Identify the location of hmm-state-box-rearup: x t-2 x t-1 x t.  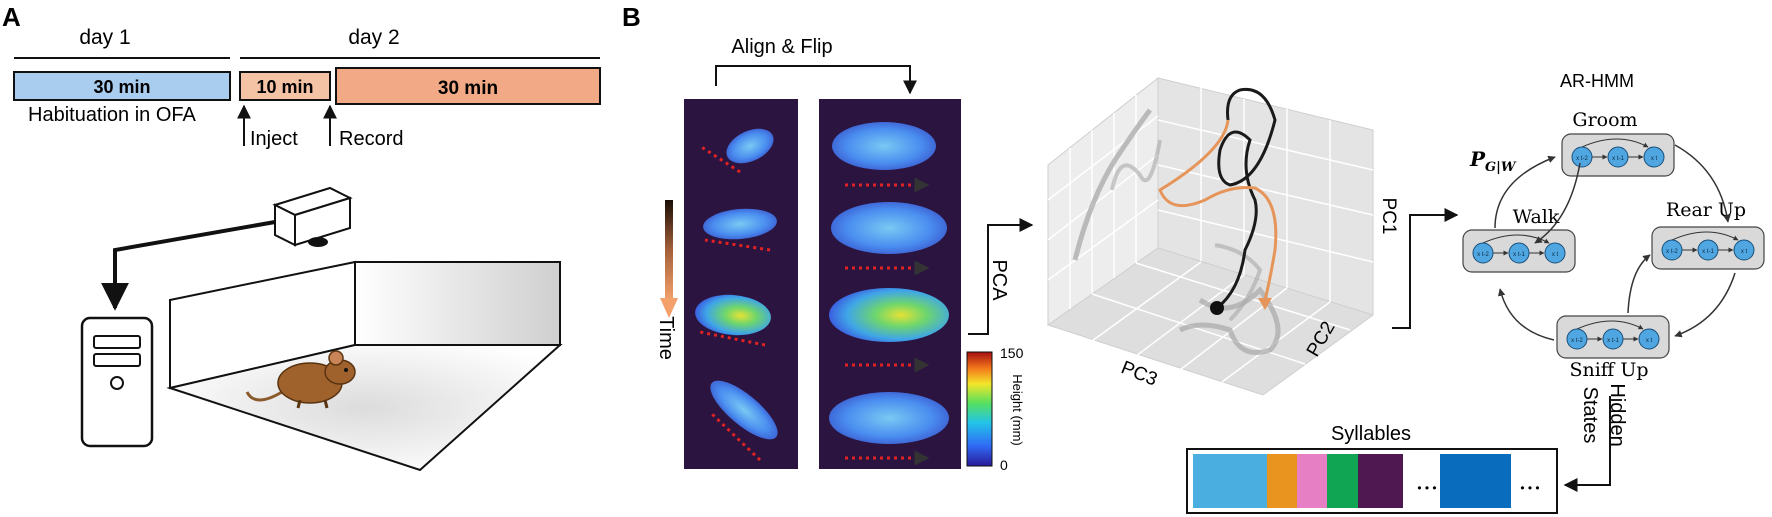
(1708, 248).